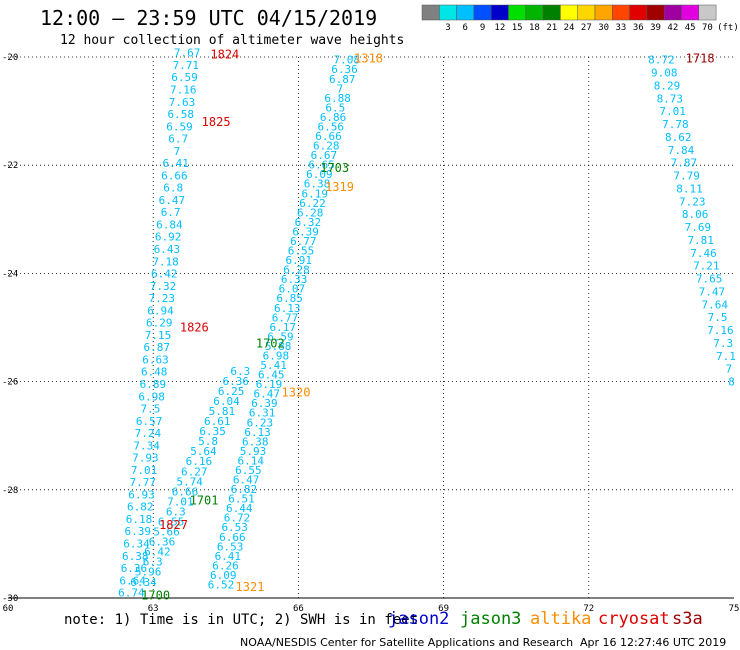 This screenshot has height=650, width=740. I want to click on wave-height-label: 7.1, so click(726, 356).